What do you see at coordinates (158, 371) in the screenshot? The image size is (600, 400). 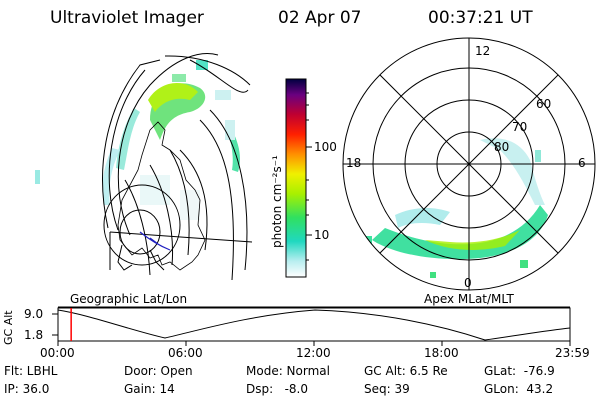 I see `door-info: Door: Open` at bounding box center [158, 371].